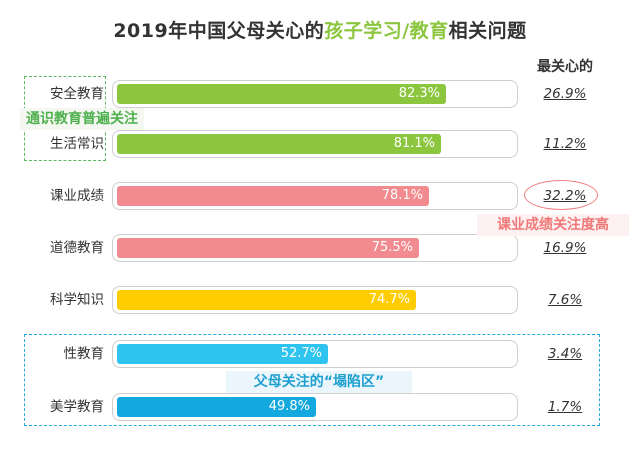 The width and height of the screenshot is (640, 449). I want to click on bar-value-label: 74.7%, so click(389, 299).